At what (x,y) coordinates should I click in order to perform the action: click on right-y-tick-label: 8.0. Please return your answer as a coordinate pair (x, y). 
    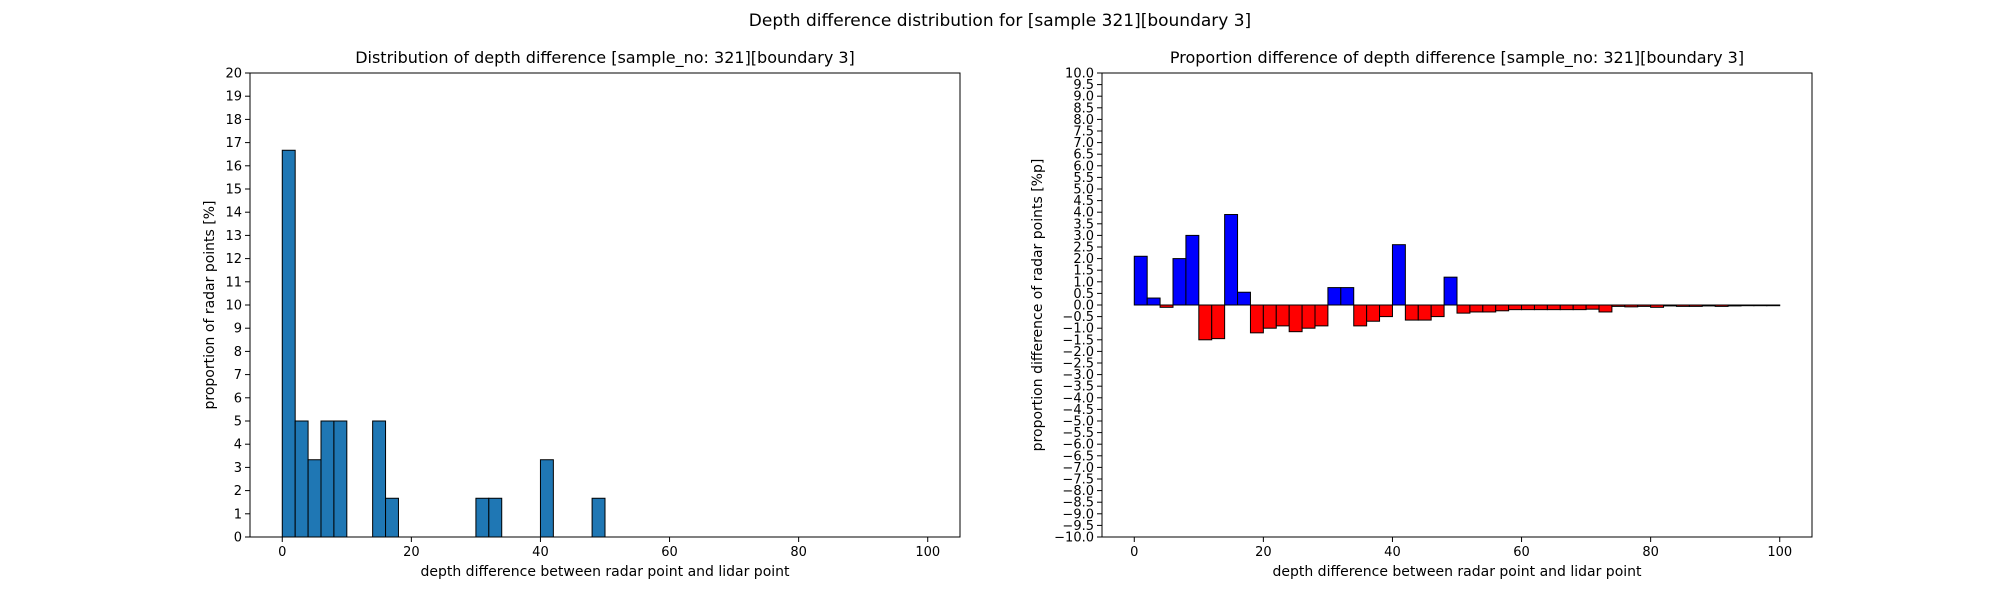
    Looking at the image, I should click on (1083, 120).